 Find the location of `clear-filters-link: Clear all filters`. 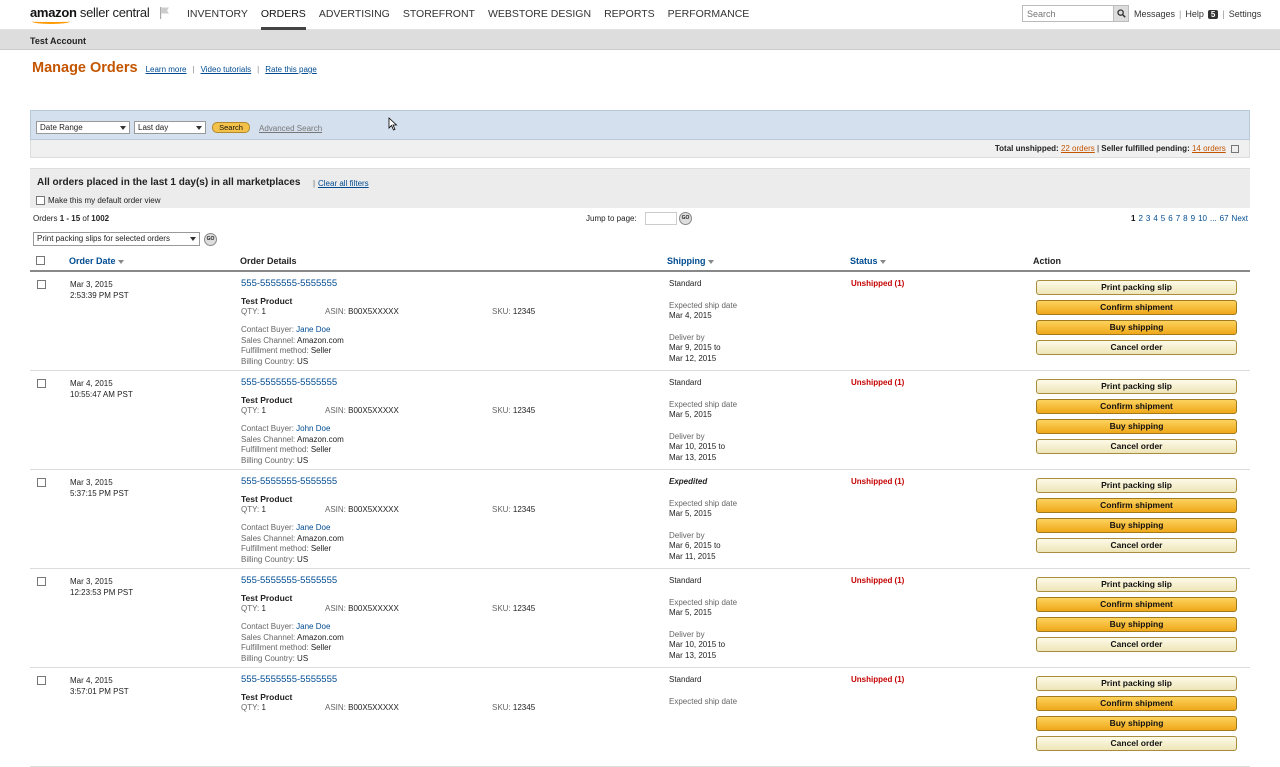

clear-filters-link: Clear all filters is located at coordinates (343, 183).